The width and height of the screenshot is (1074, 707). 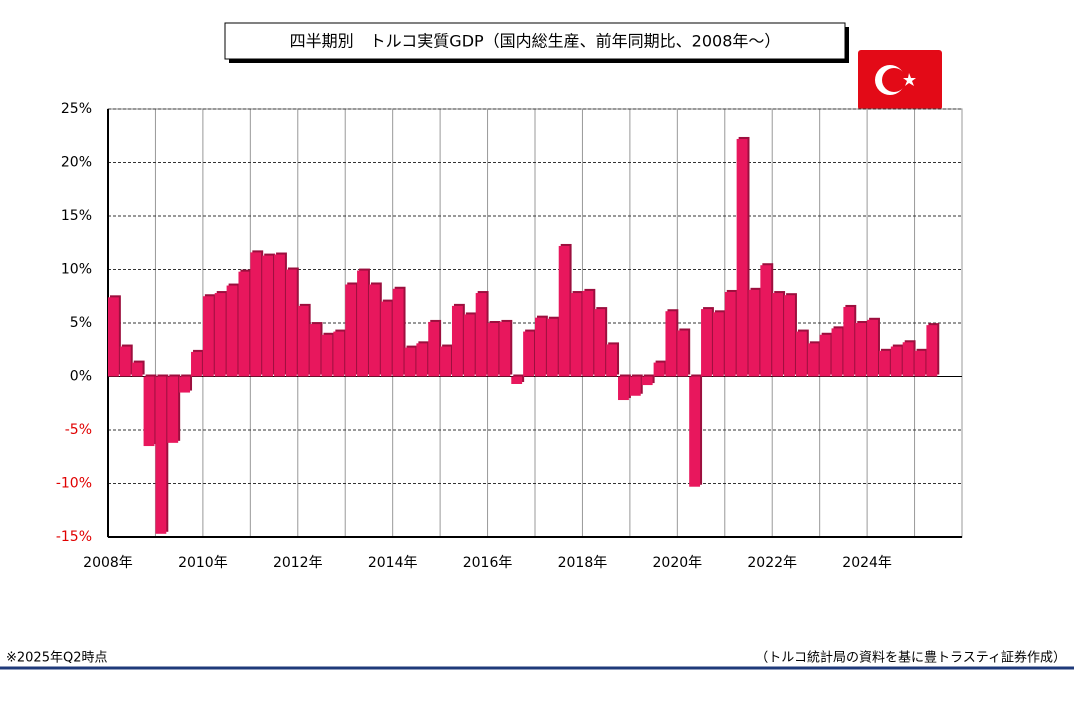 I want to click on y-tick-label: 20%, so click(x=76, y=163).